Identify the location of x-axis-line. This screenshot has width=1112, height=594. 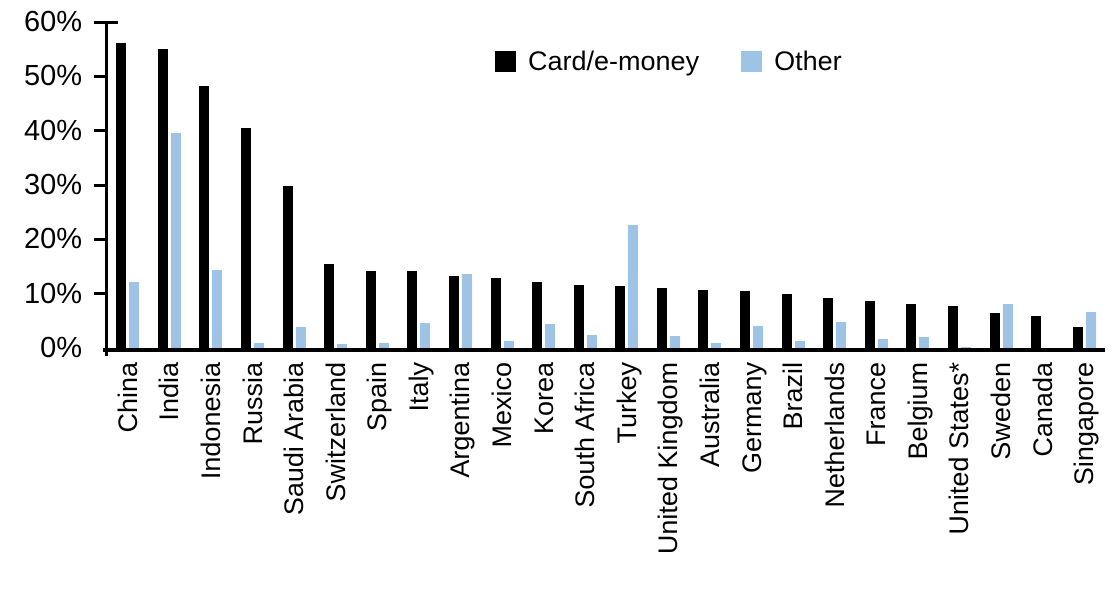
(604, 350).